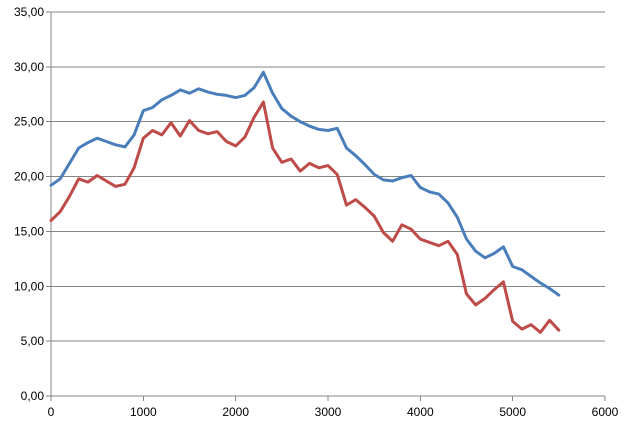 The width and height of the screenshot is (632, 429). I want to click on x-tick-label-2: 2000, so click(235, 412).